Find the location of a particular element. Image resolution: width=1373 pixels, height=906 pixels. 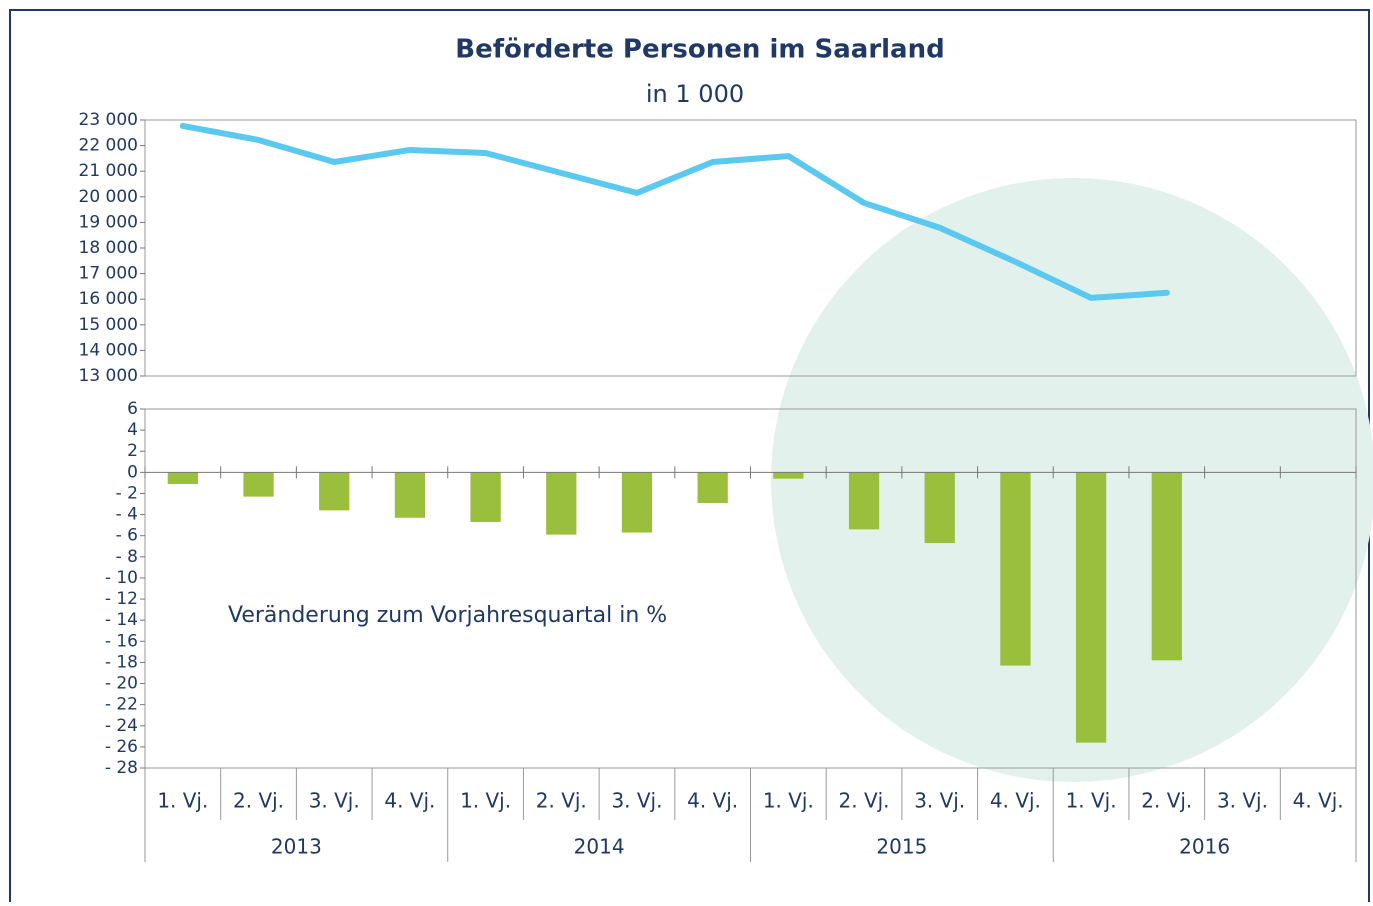

line-series is located at coordinates (674, 211).